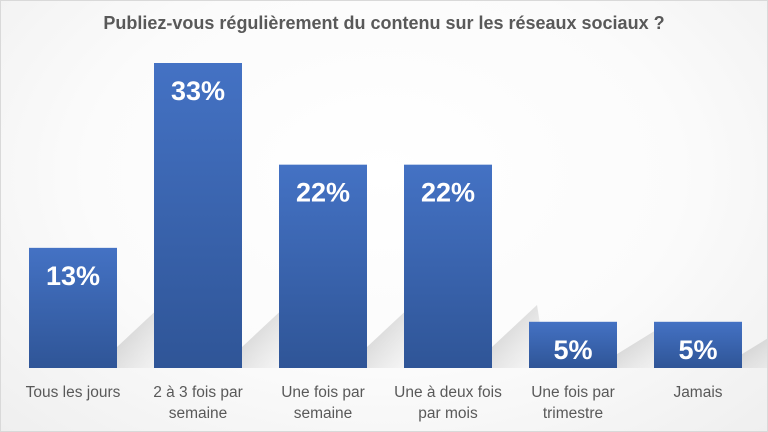 This screenshot has width=768, height=432. Describe the element at coordinates (198, 91) in the screenshot. I see `data-label: 33%` at that location.